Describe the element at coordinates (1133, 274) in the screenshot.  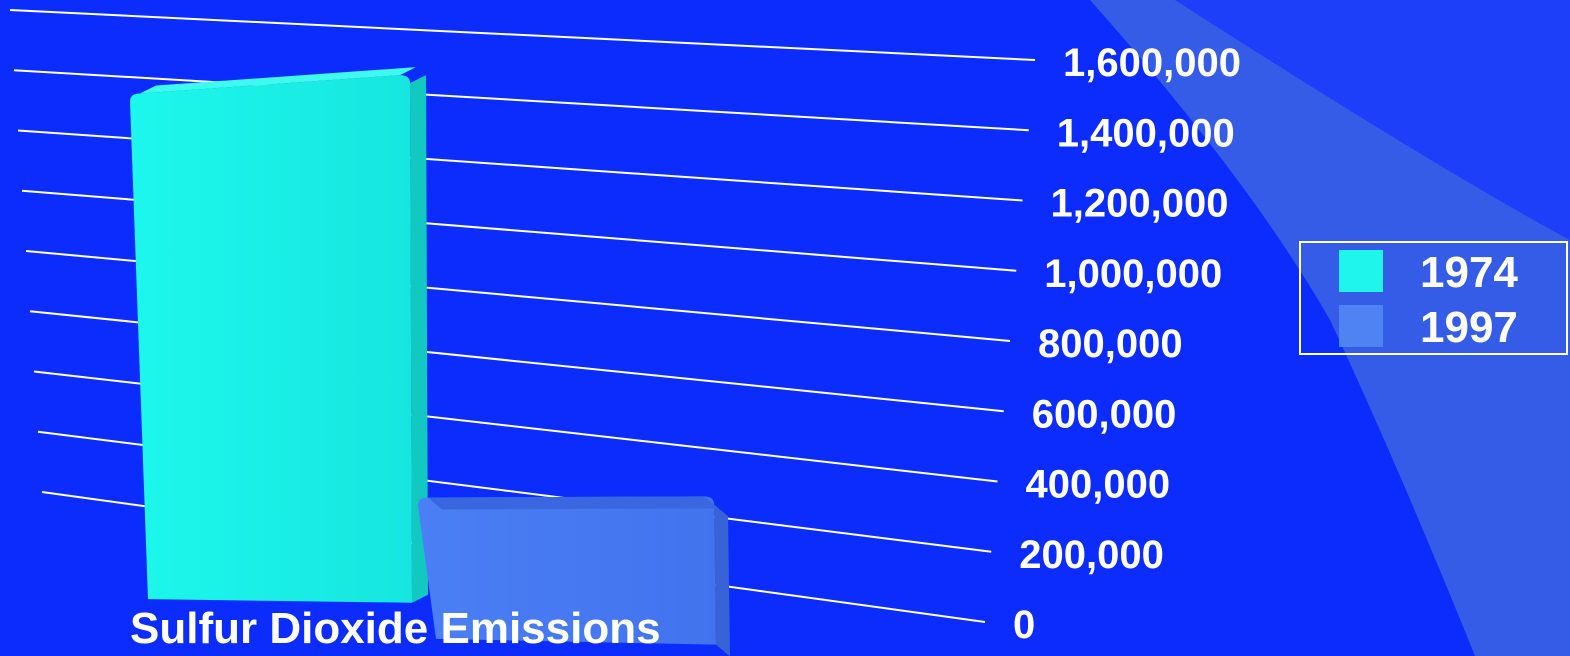
I see `y-tick-label: 1,000,000` at that location.